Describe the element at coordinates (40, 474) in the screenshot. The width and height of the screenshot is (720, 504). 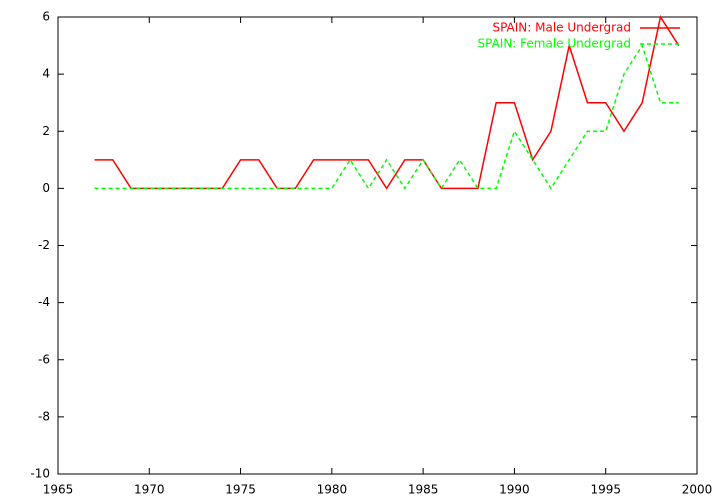
I see `y-tick-label: -10` at that location.